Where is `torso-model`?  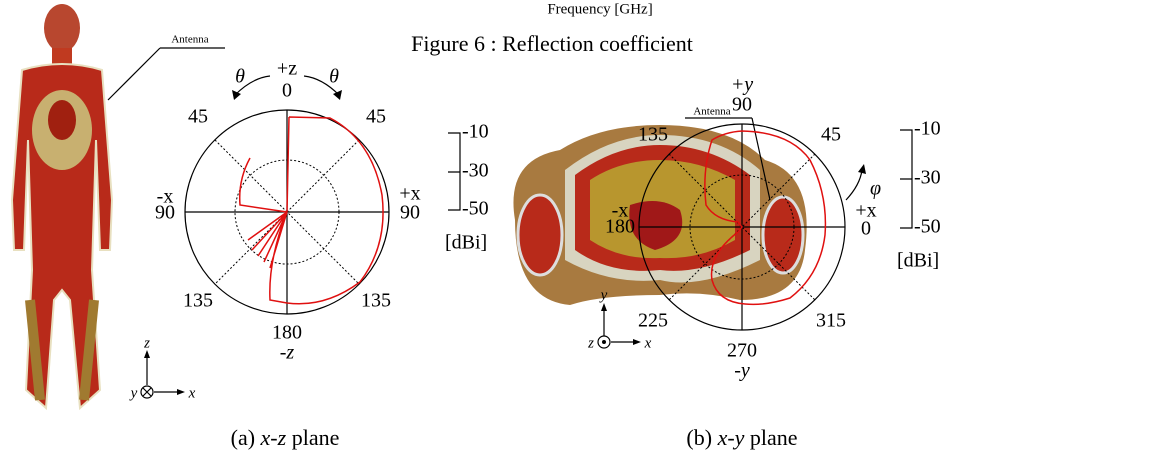
torso-model is located at coordinates (660, 215).